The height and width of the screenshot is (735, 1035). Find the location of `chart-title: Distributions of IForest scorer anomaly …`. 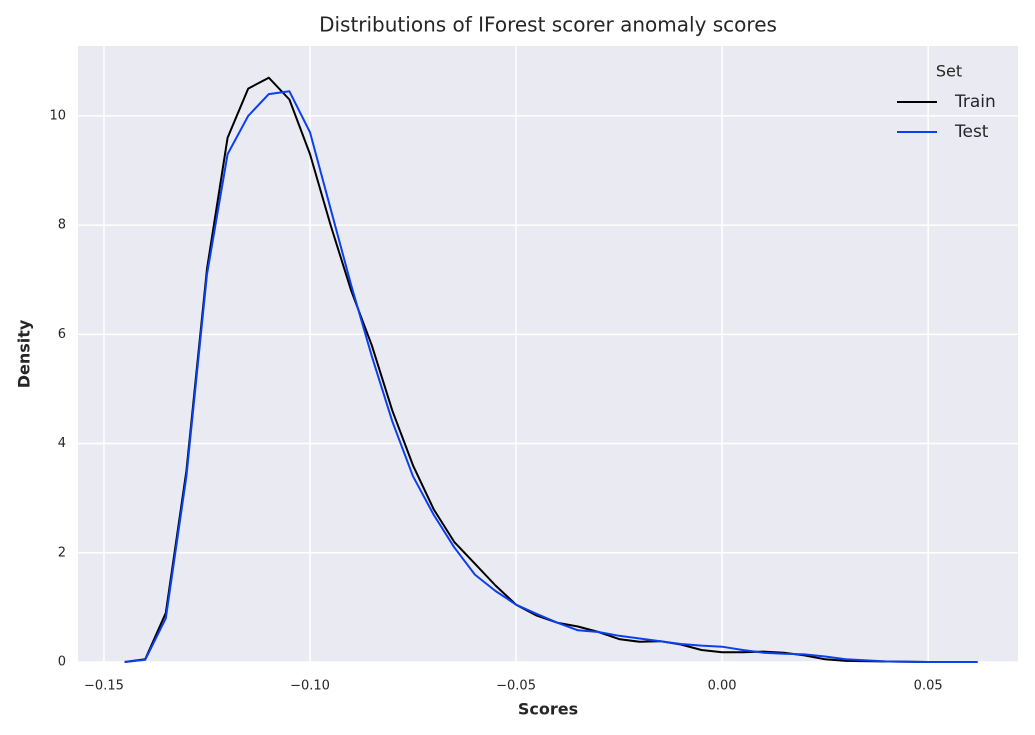

chart-title: Distributions of IForest scorer anomaly … is located at coordinates (548, 25).